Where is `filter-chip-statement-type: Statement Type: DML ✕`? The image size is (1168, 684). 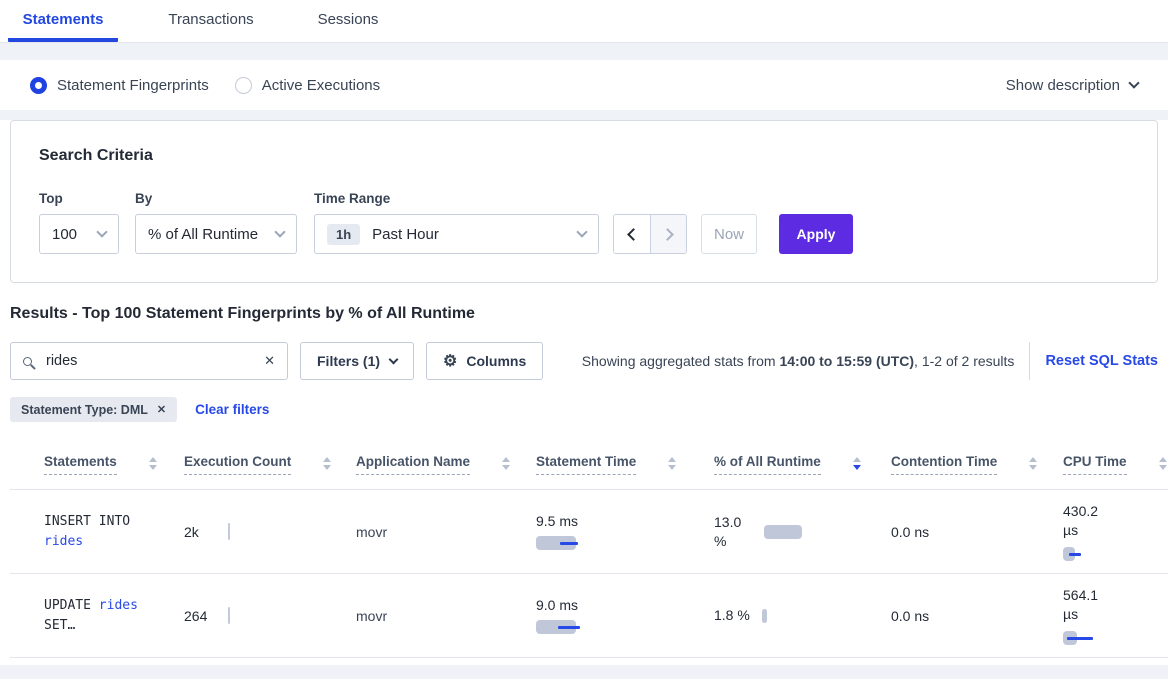 filter-chip-statement-type: Statement Type: DML ✕ is located at coordinates (94, 409).